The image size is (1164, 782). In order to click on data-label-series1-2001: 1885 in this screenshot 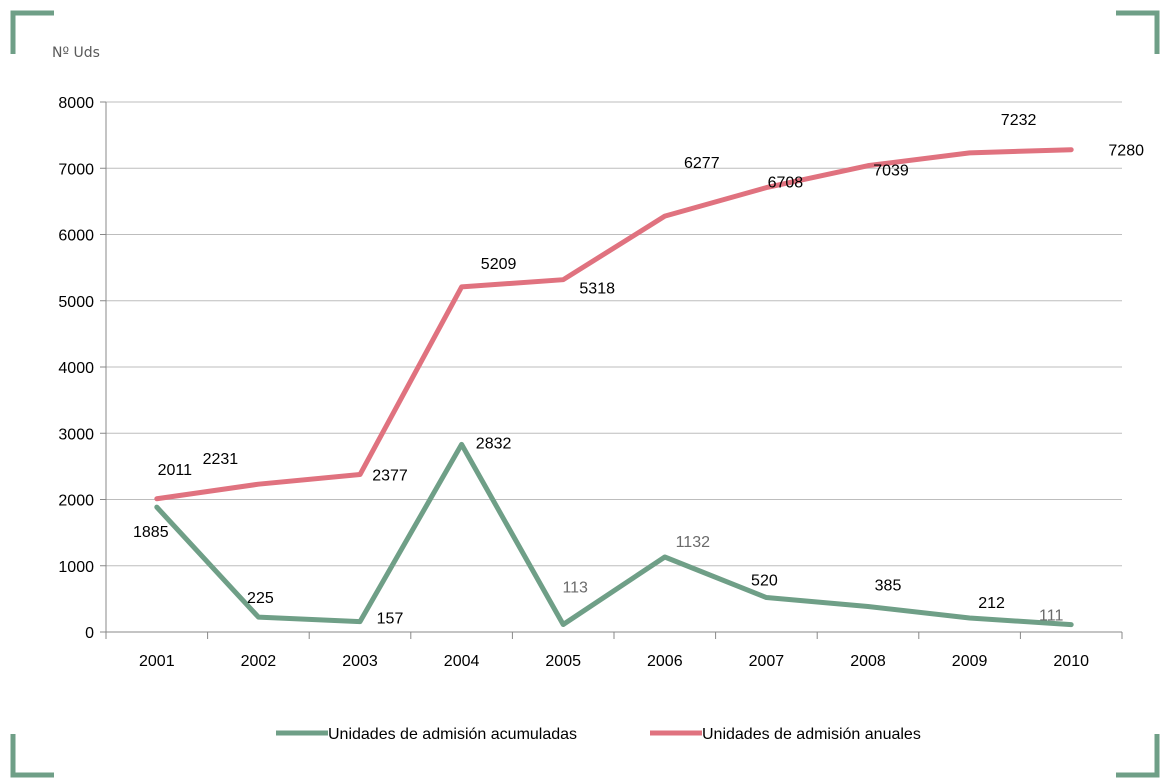, I will do `click(151, 532)`.